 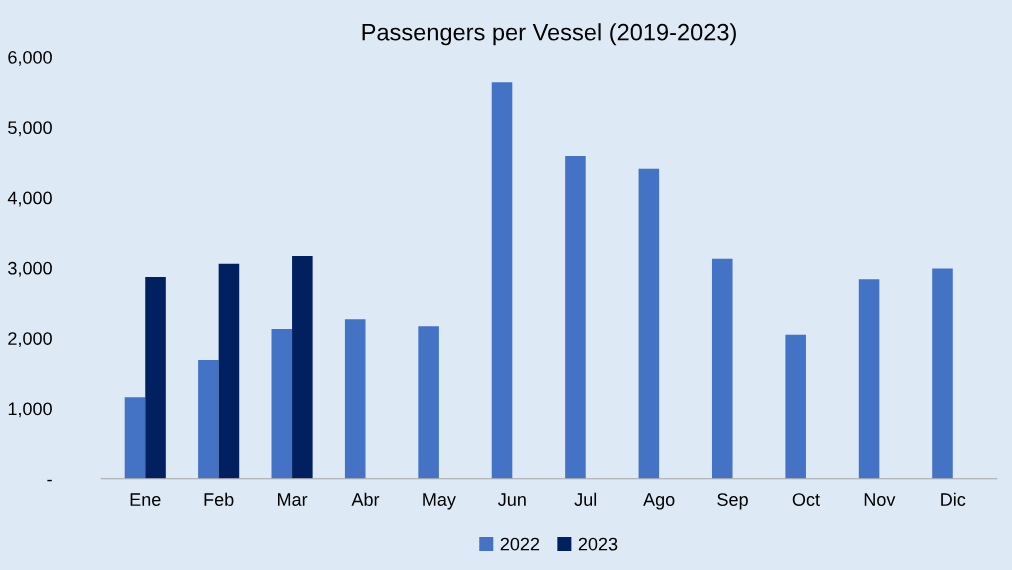 What do you see at coordinates (30, 340) in the screenshot?
I see `y-tick-label: 2,000` at bounding box center [30, 340].